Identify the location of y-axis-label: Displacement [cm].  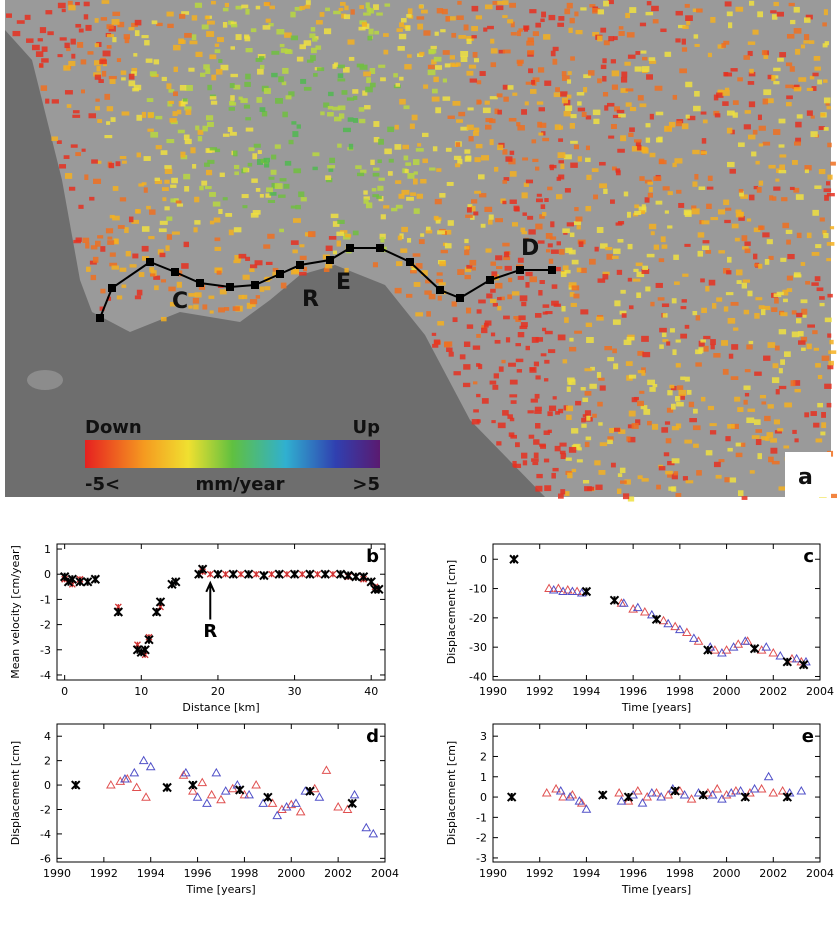
(15, 793).